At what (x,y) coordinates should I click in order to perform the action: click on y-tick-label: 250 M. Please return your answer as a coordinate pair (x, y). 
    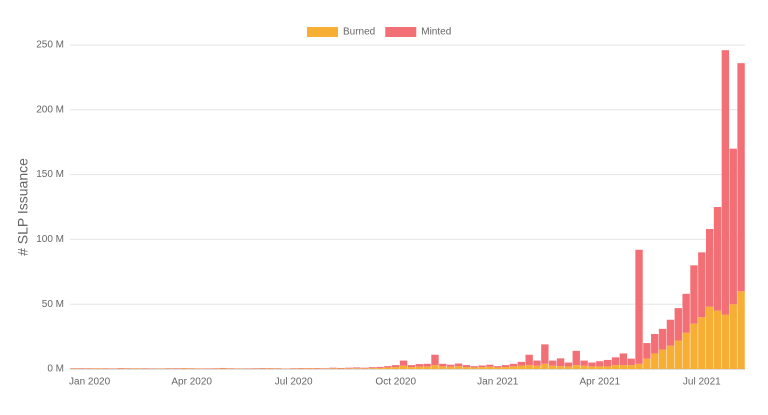
    Looking at the image, I should click on (50, 45).